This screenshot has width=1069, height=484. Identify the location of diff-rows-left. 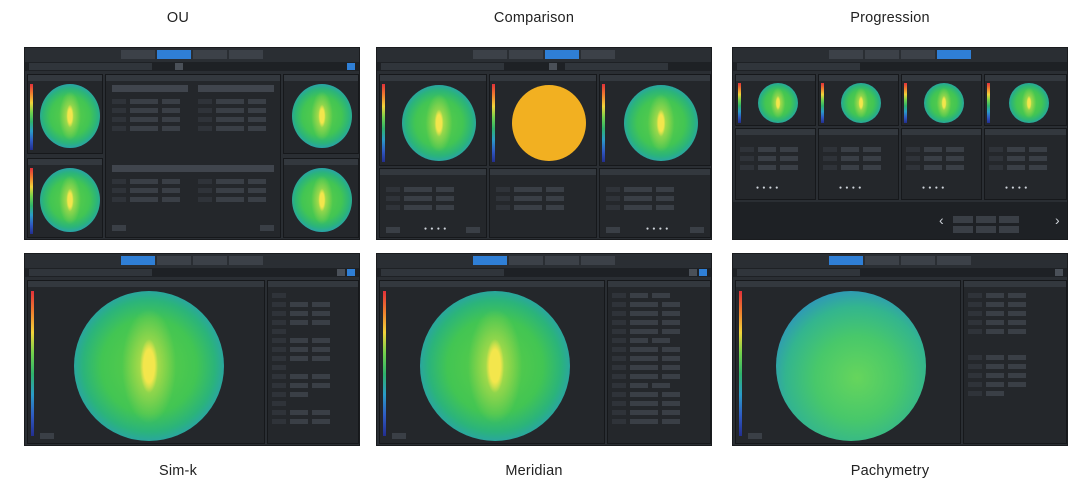
(146, 192).